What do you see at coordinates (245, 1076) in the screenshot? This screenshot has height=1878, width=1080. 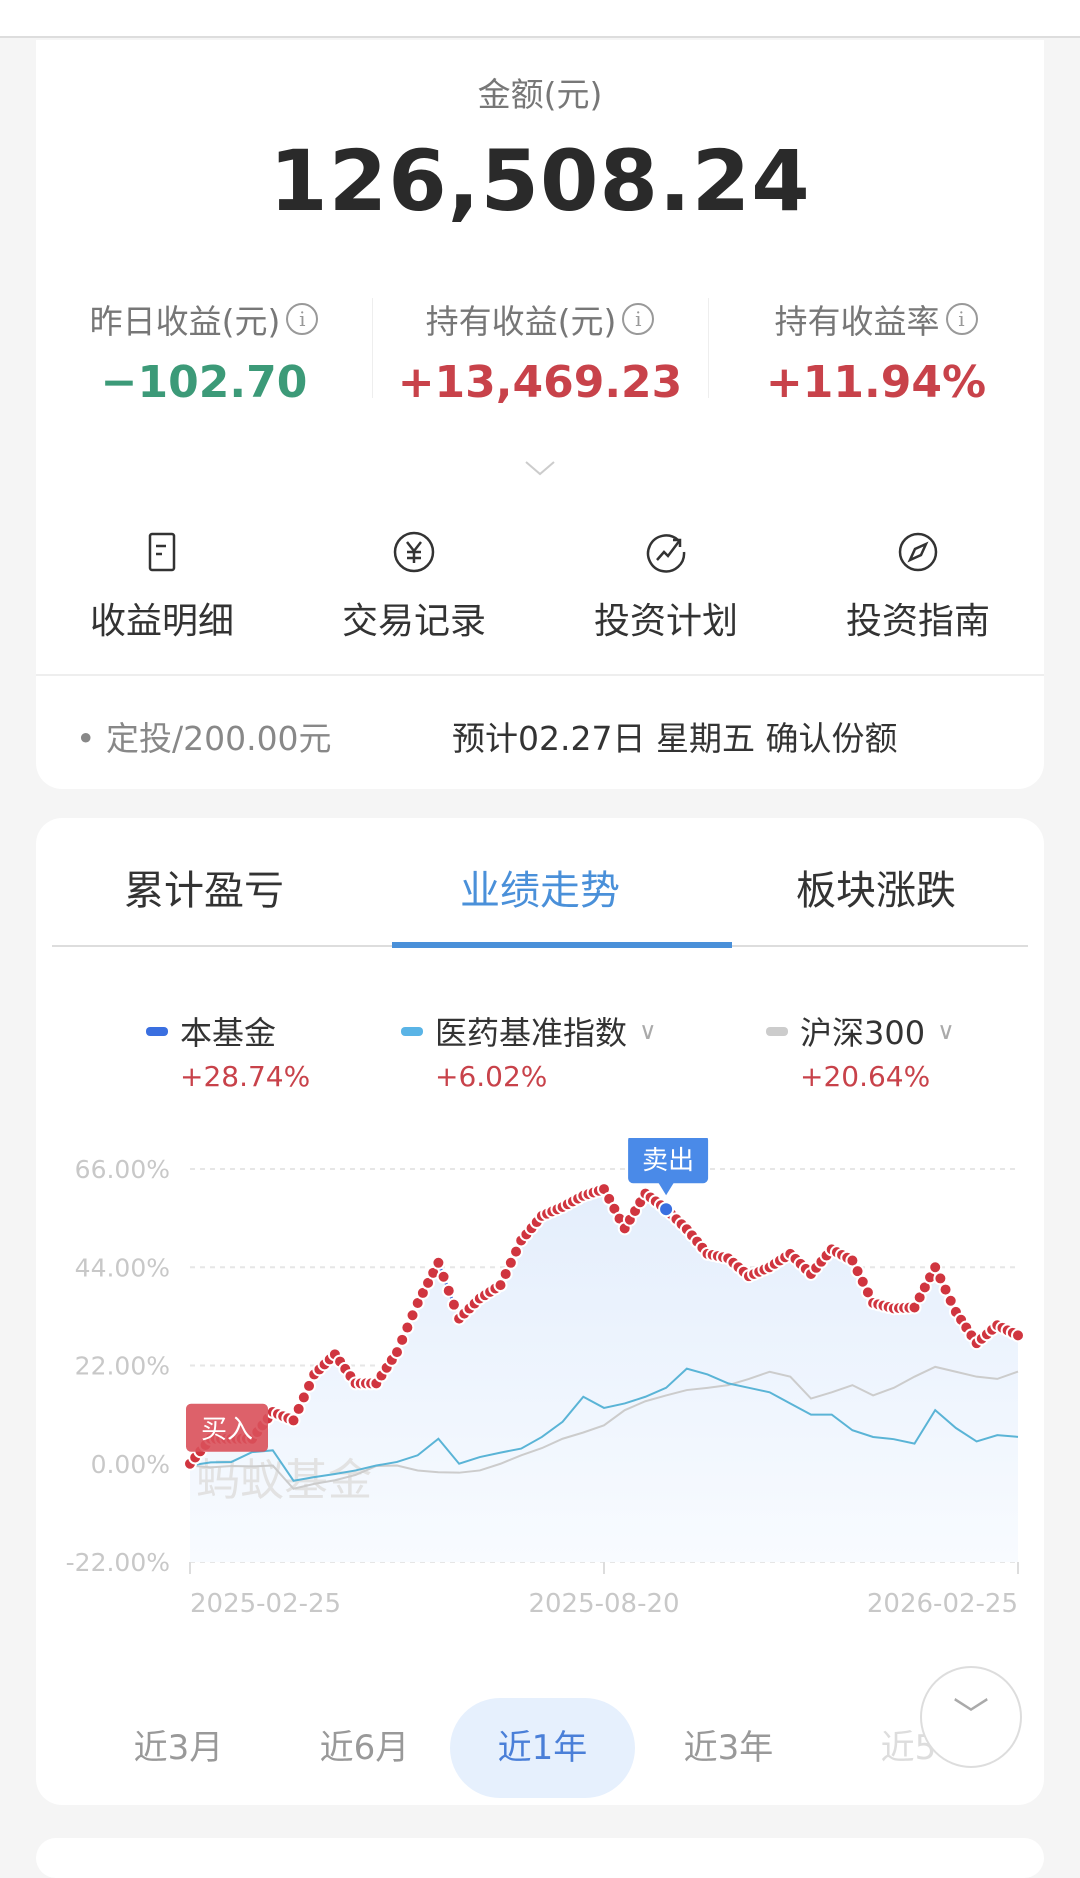 I see `legend-value: +28.74%` at bounding box center [245, 1076].